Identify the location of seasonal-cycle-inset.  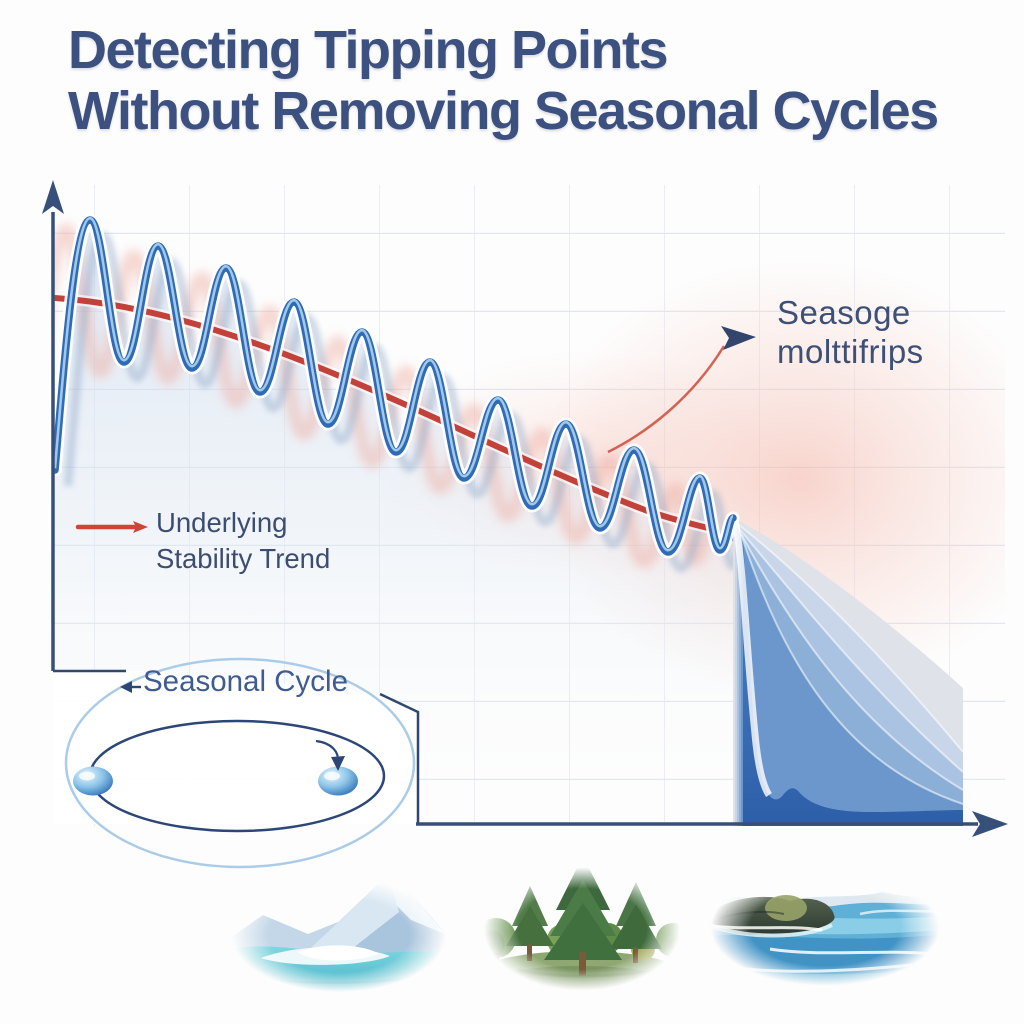
(240, 763).